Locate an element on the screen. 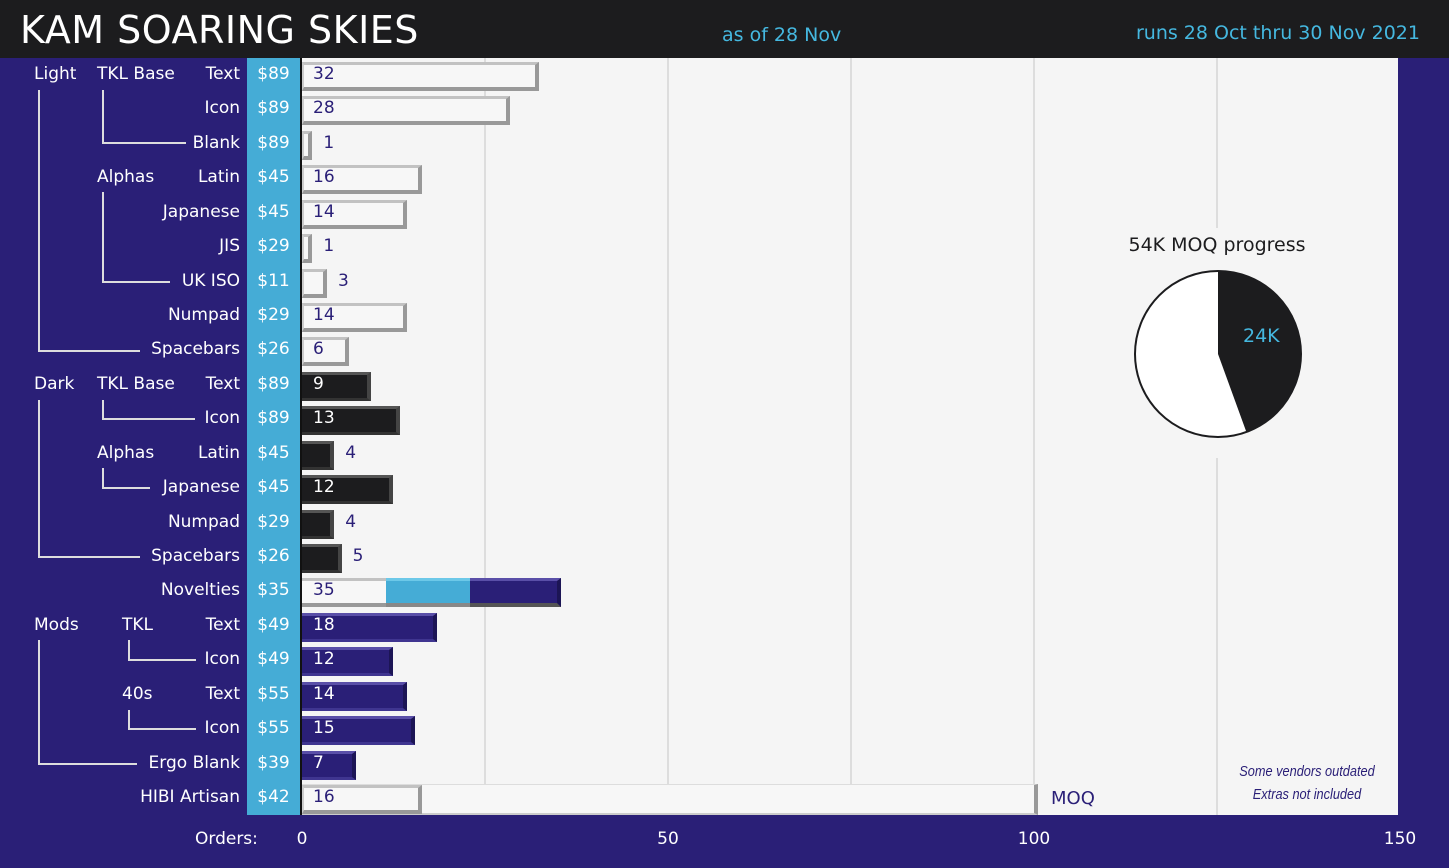  moq-bar is located at coordinates (670, 800).